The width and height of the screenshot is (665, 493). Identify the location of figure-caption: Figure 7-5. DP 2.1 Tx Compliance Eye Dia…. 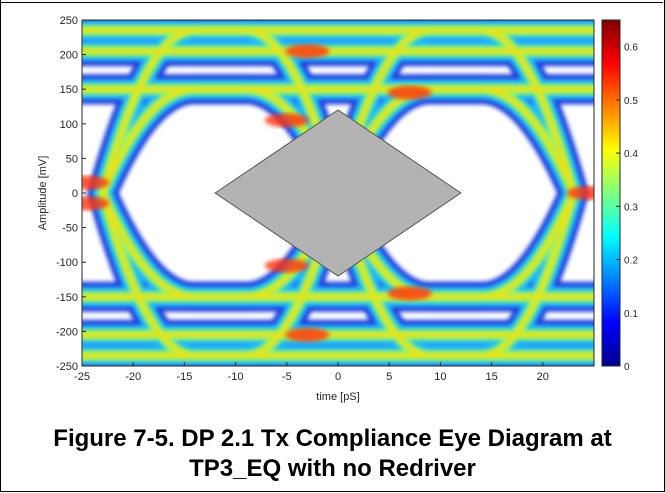
(332, 454).